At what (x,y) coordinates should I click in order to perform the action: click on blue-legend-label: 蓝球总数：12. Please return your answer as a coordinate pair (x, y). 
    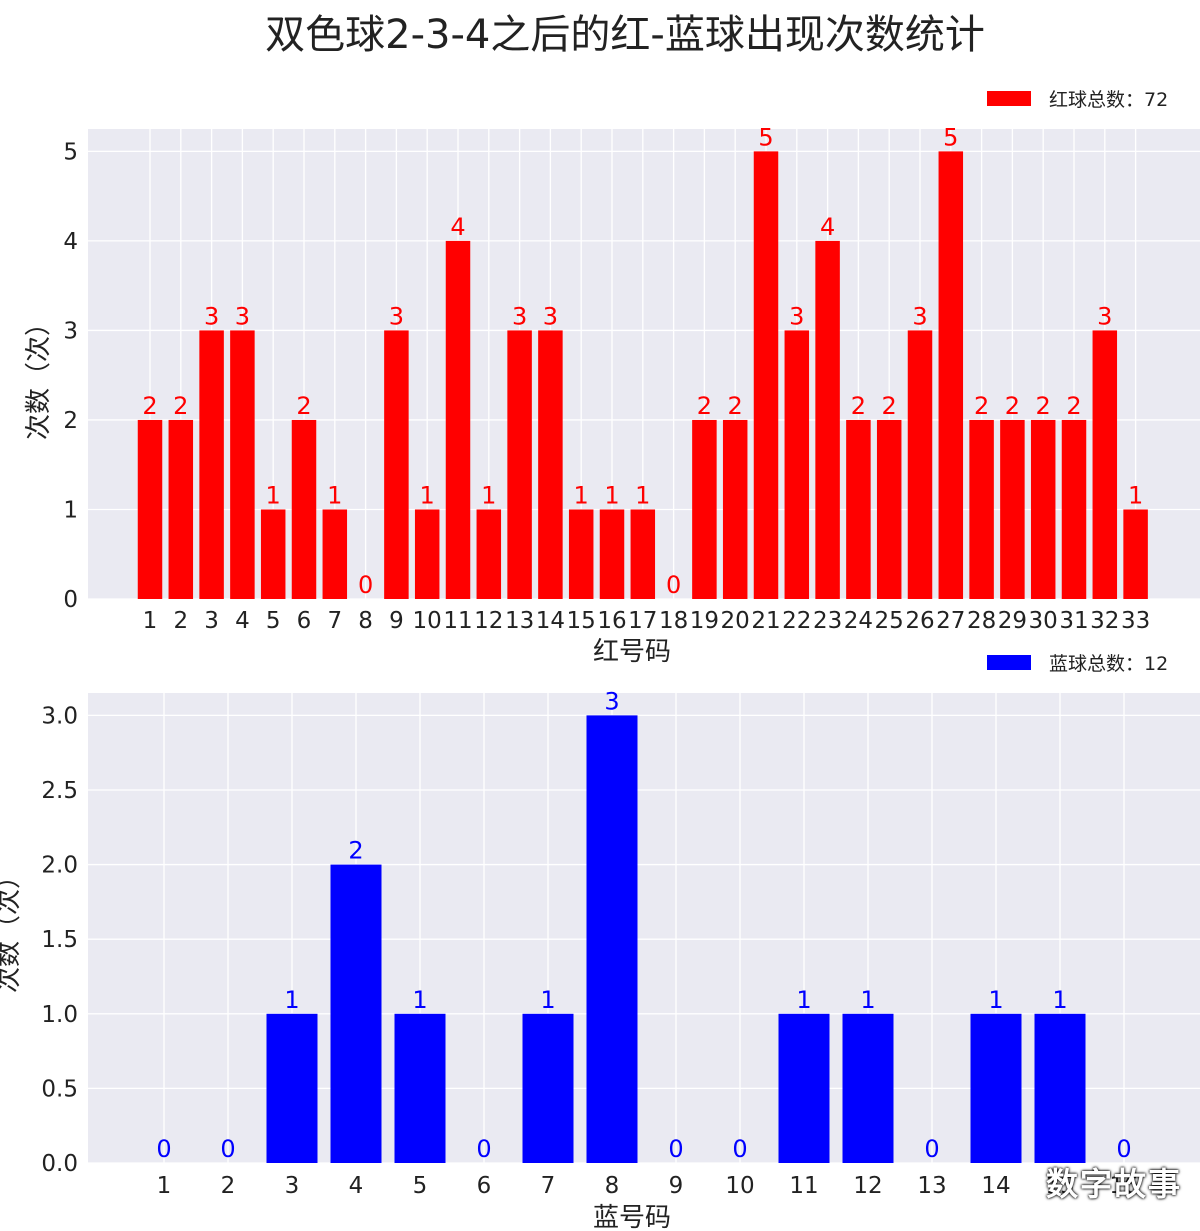
    Looking at the image, I should click on (1108, 664).